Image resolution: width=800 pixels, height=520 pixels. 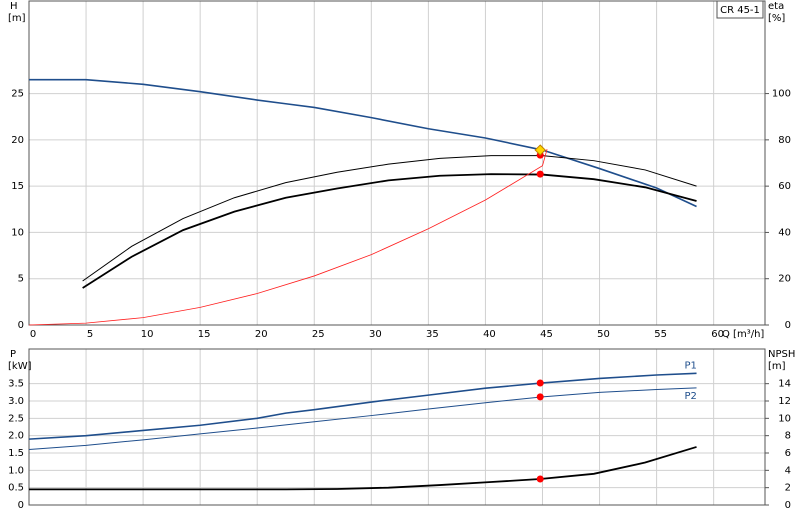 What do you see at coordinates (781, 94) in the screenshot?
I see `y2-tick-label: 100` at bounding box center [781, 94].